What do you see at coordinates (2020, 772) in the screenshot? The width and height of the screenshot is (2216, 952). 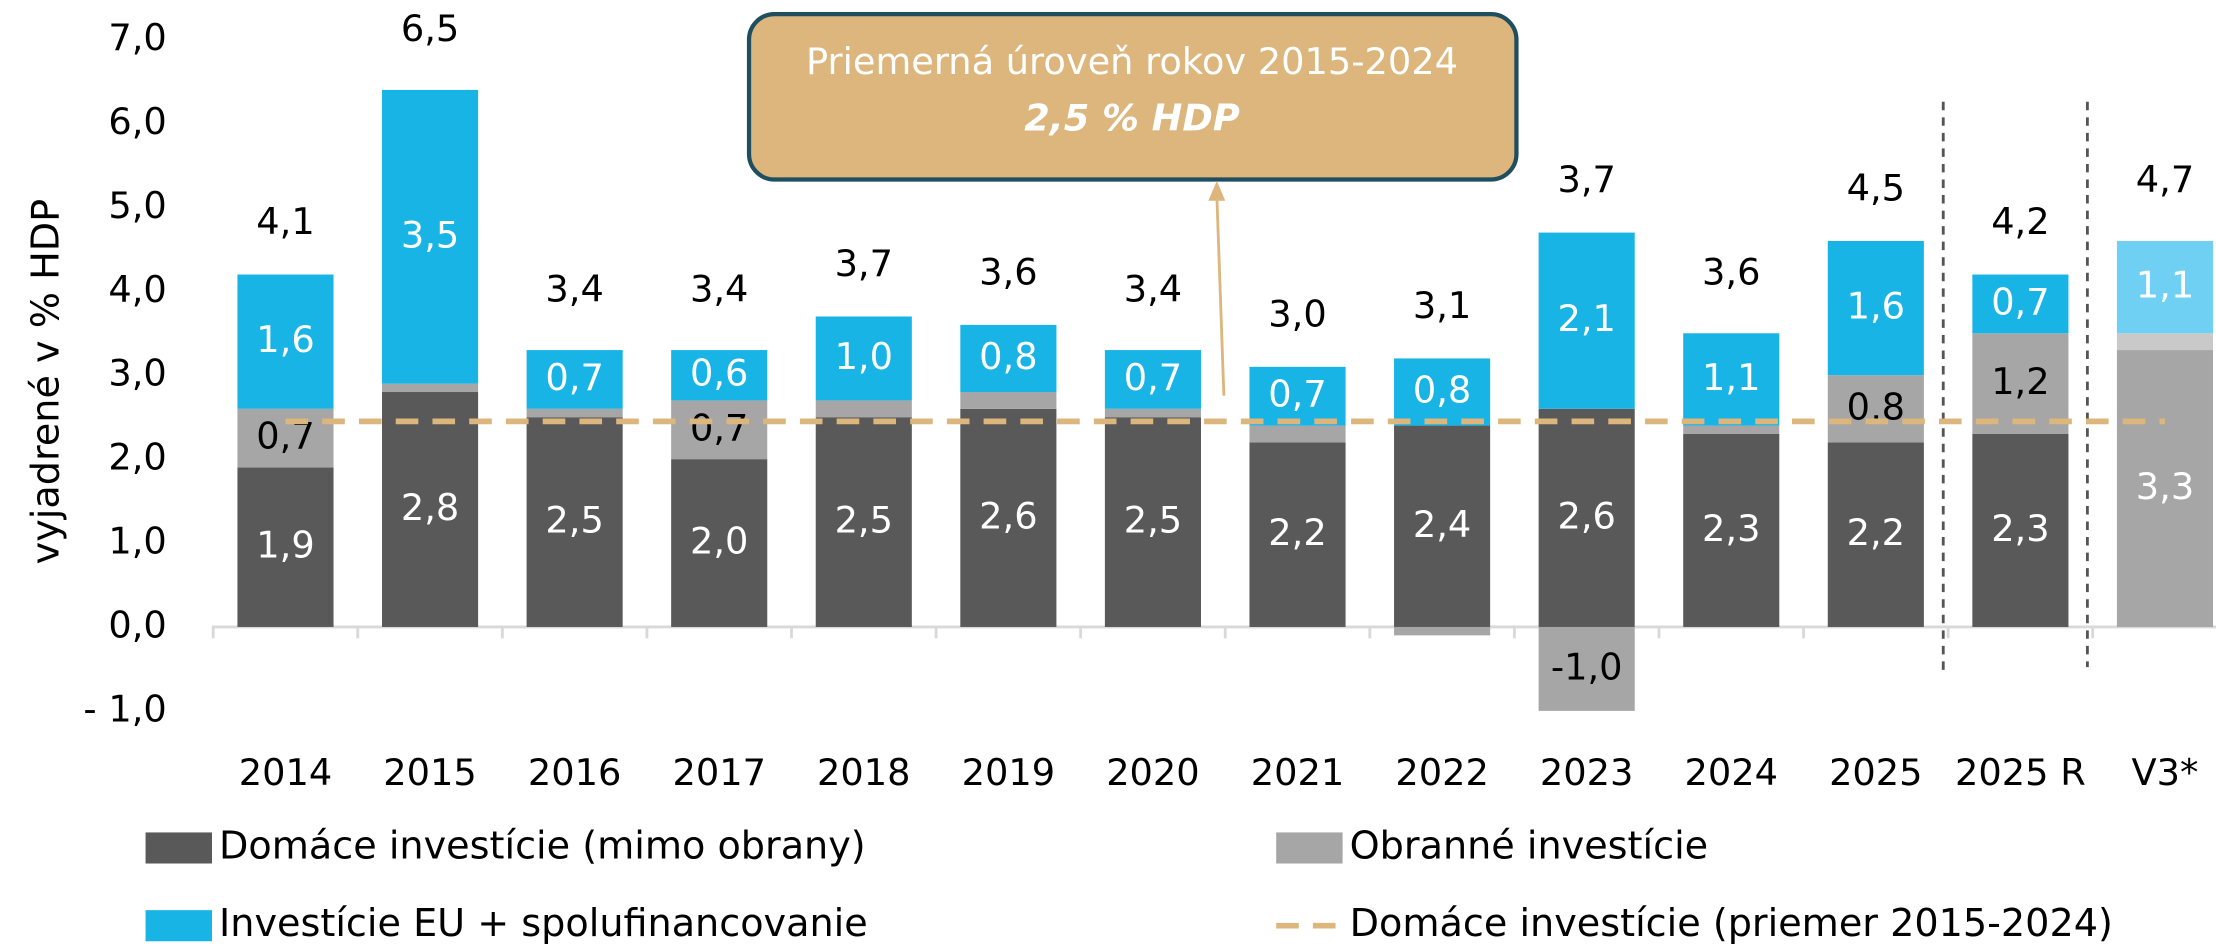 I see `x-tick-label: 2025 R` at bounding box center [2020, 772].